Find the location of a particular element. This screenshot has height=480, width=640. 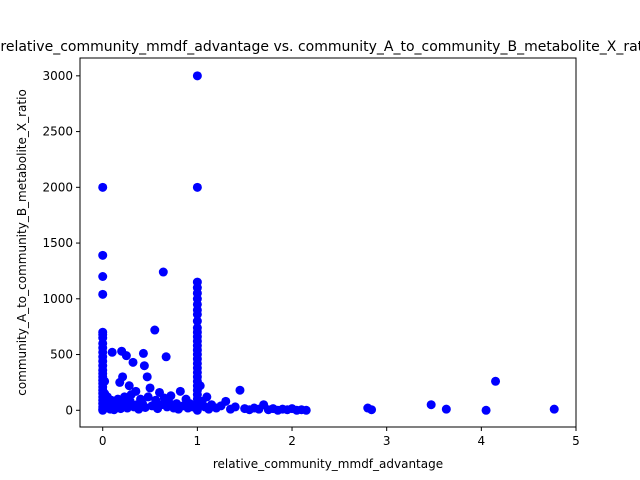

x-tick-label: 0 is located at coordinates (103, 441).